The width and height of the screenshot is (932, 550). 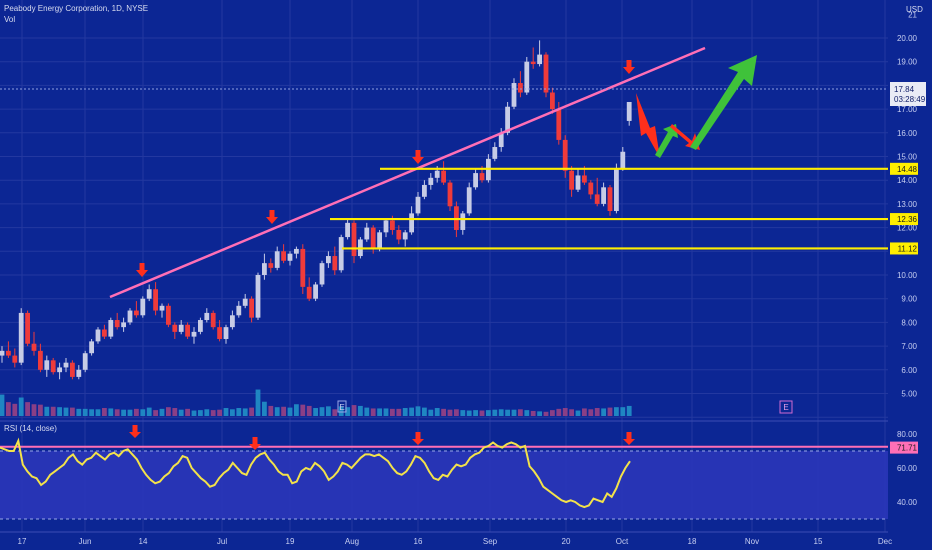 What do you see at coordinates (912, 14) in the screenshot?
I see `price-tick: 21` at bounding box center [912, 14].